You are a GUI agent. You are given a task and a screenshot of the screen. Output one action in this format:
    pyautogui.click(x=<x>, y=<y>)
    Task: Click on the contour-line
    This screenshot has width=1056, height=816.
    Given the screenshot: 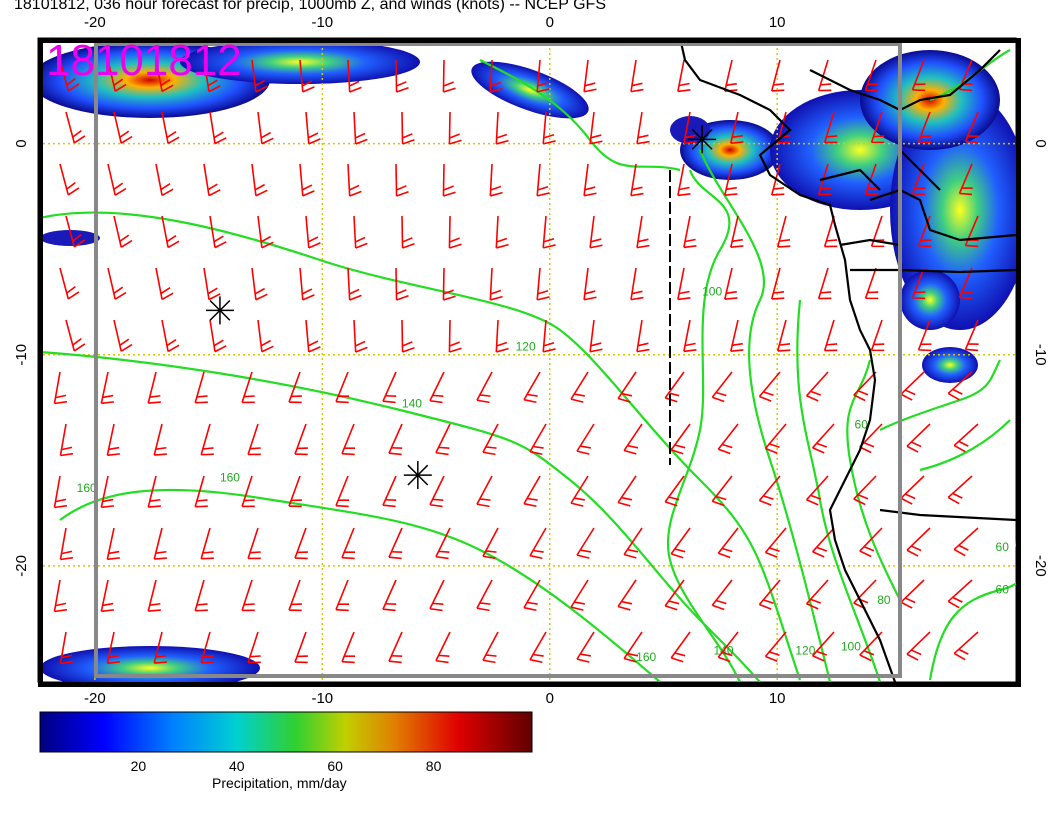 What is the action you would take?
    pyautogui.click(x=972, y=610)
    